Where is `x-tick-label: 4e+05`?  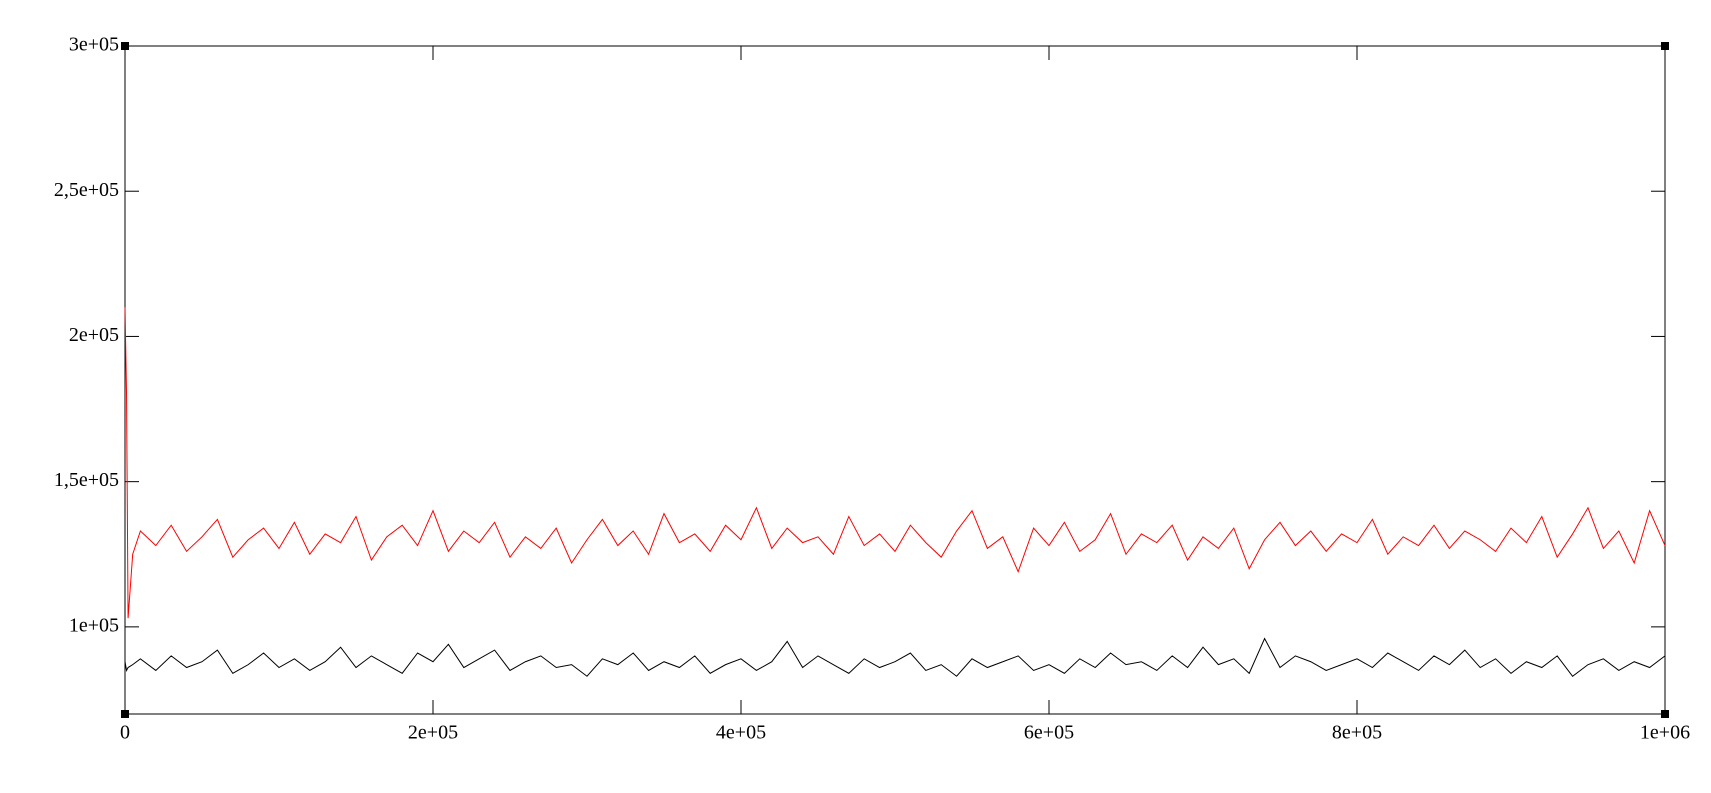 x-tick-label: 4e+05 is located at coordinates (741, 733).